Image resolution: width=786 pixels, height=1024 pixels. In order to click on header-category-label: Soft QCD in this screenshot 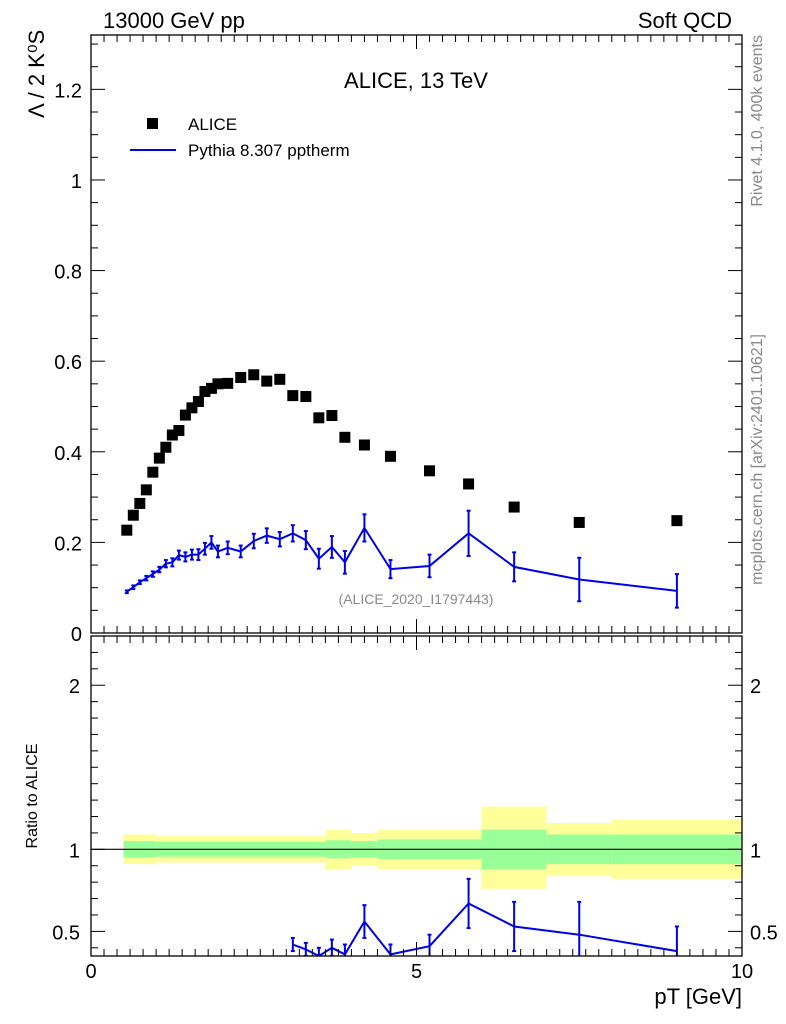, I will do `click(685, 20)`.